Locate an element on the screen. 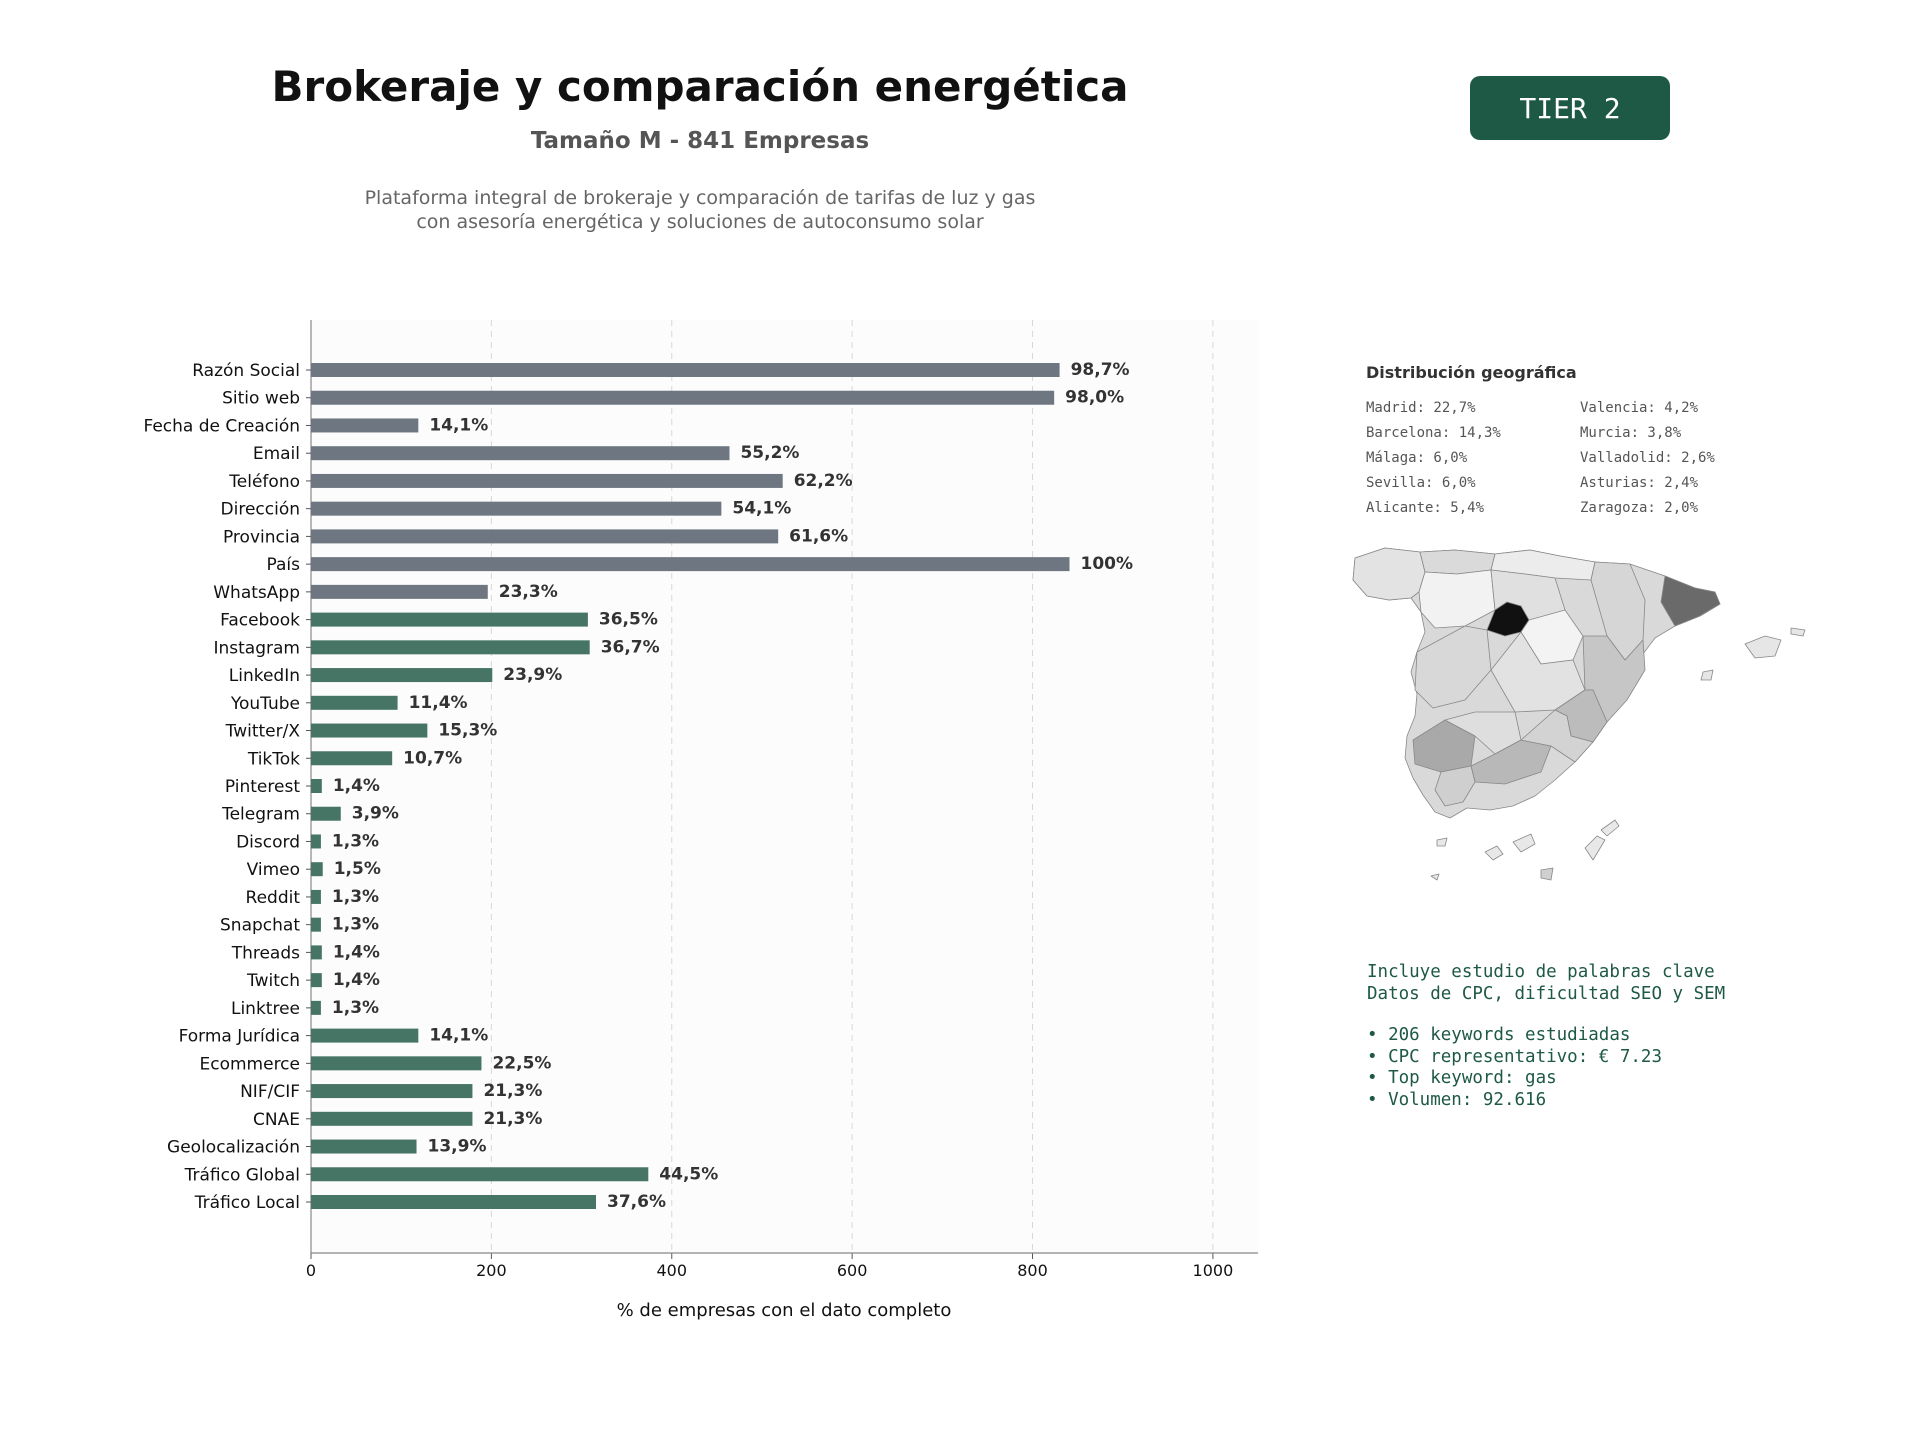  keywords-bullet: • CPC representativo: € 7.23 is located at coordinates (1515, 1056).